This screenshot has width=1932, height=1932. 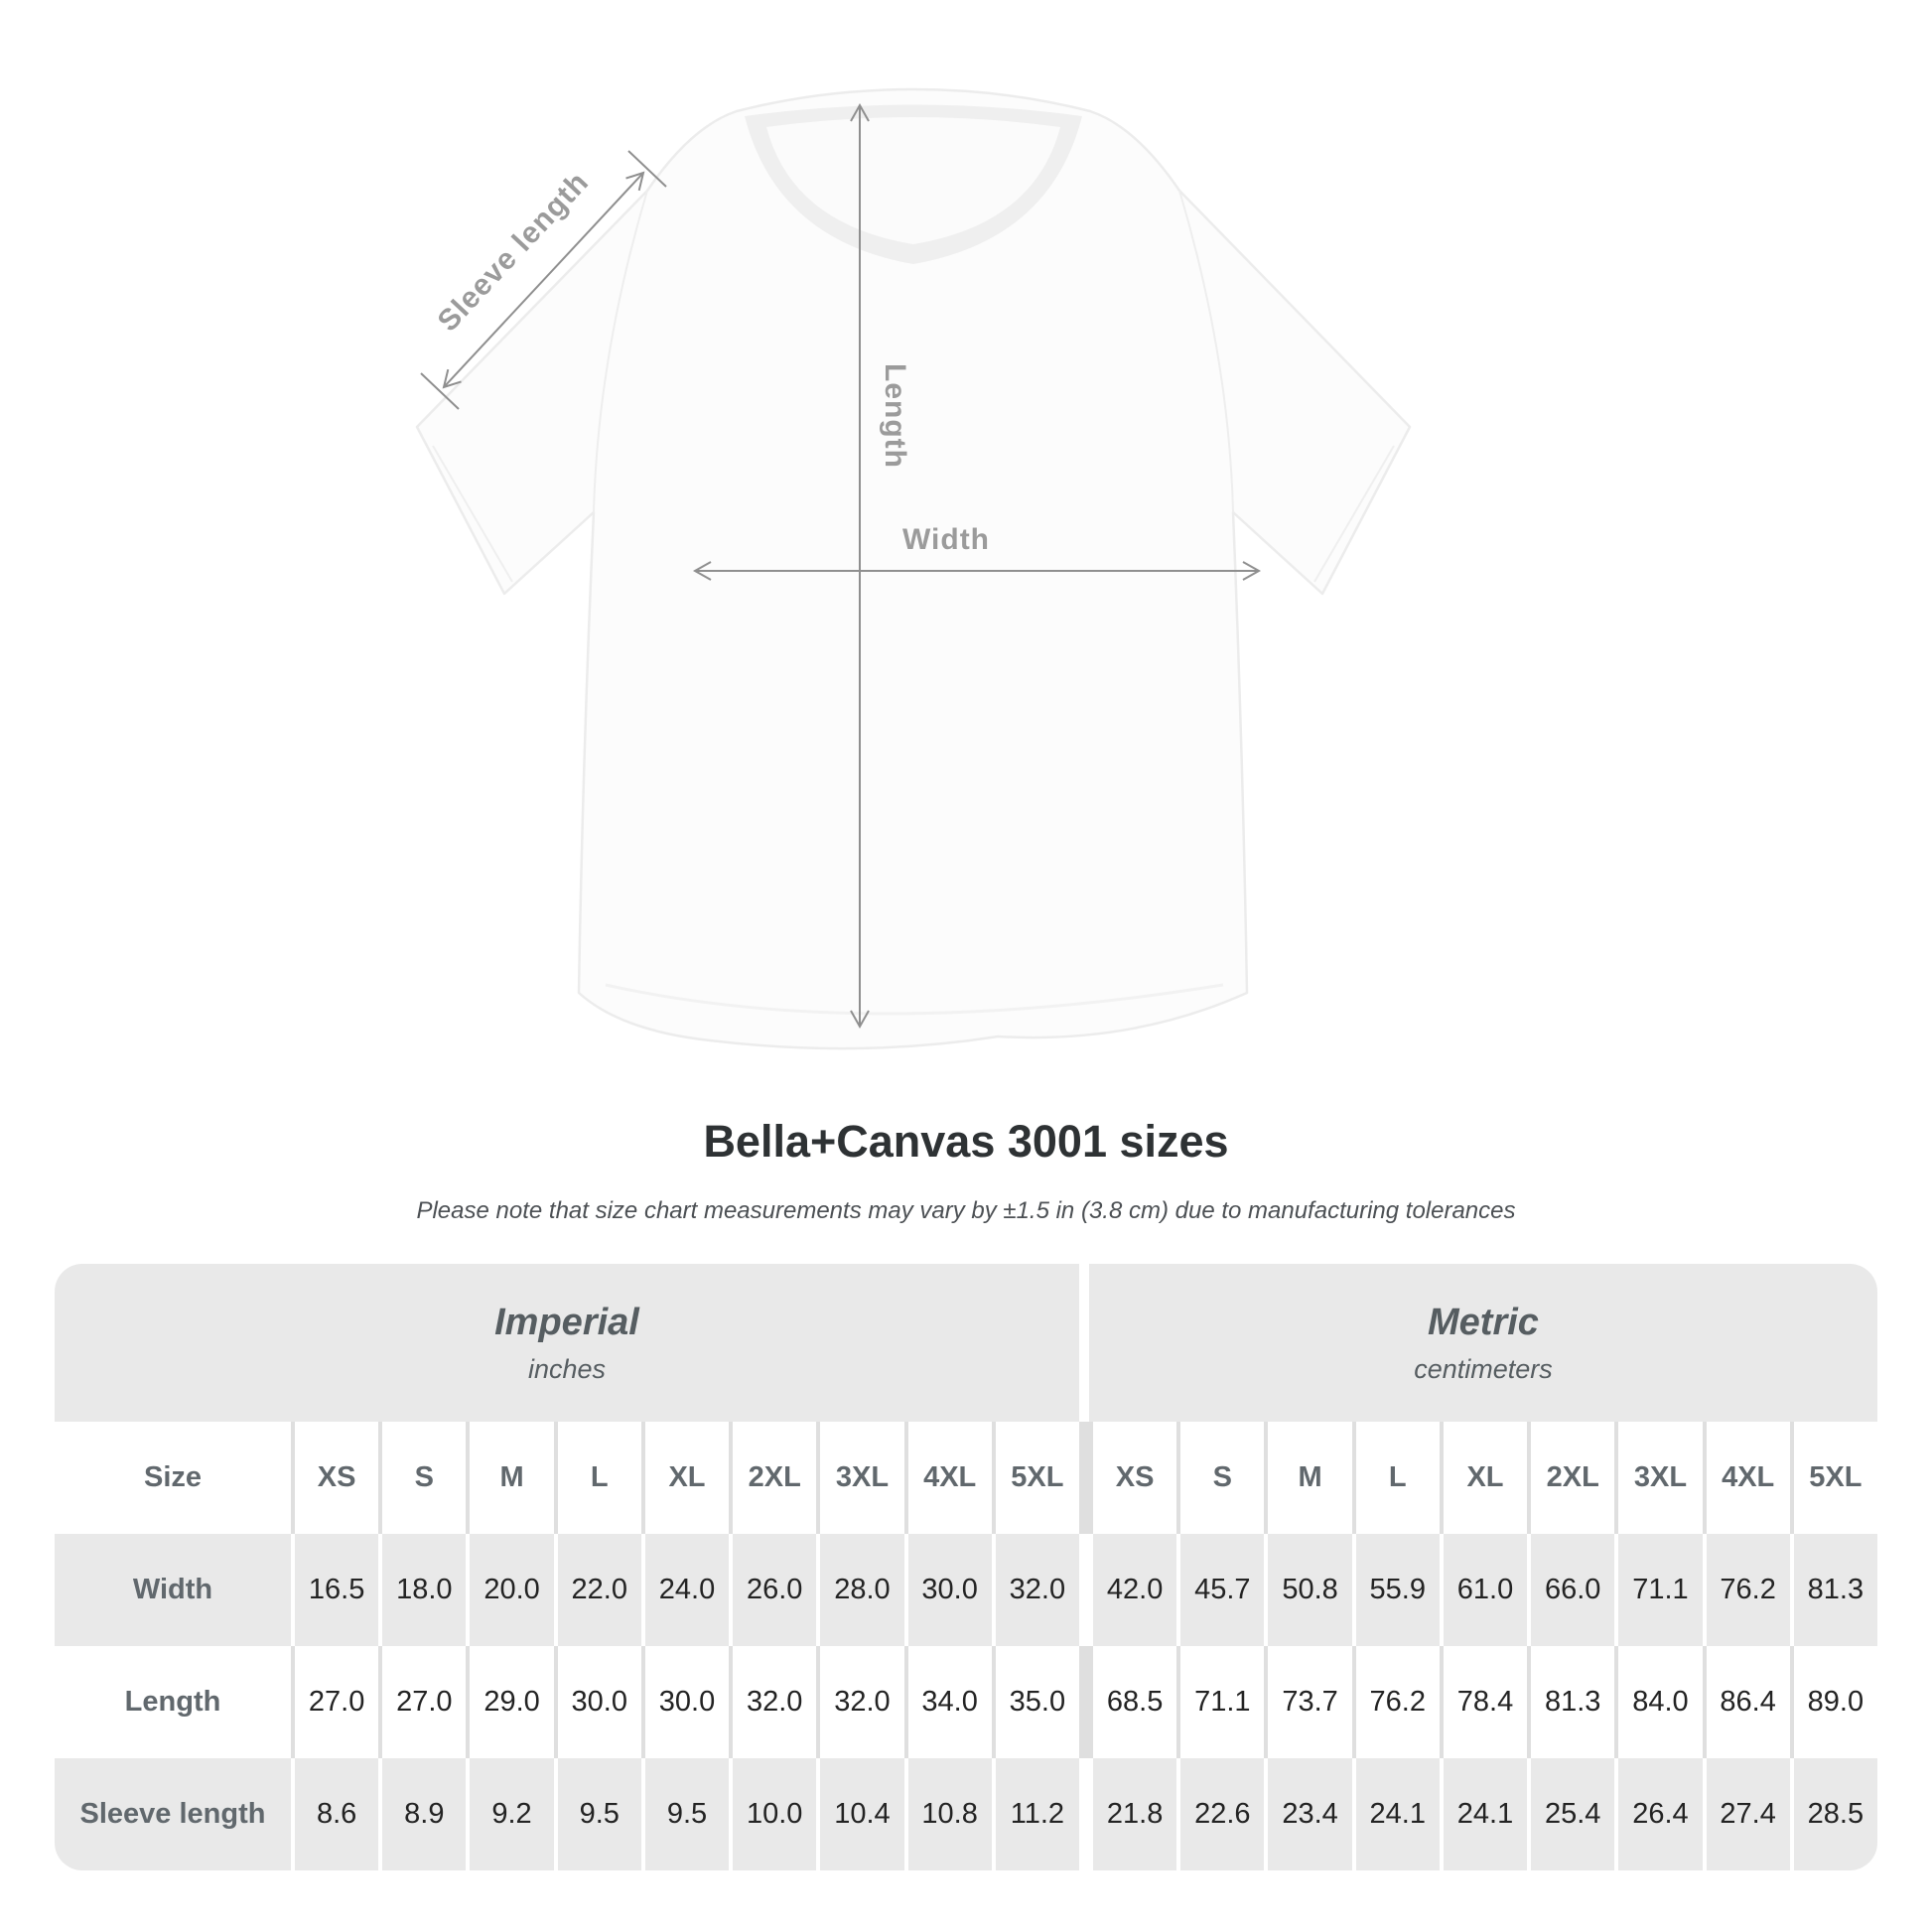 I want to click on value-cell-metric: 66.0, so click(x=1571, y=1590).